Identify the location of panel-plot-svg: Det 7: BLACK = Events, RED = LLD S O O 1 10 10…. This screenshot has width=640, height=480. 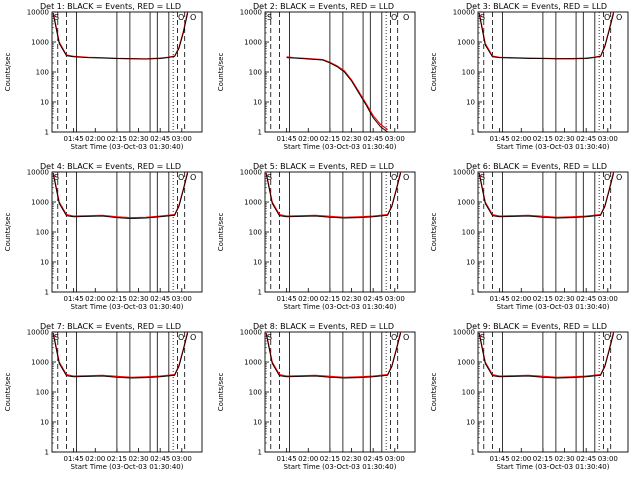
(103, 396).